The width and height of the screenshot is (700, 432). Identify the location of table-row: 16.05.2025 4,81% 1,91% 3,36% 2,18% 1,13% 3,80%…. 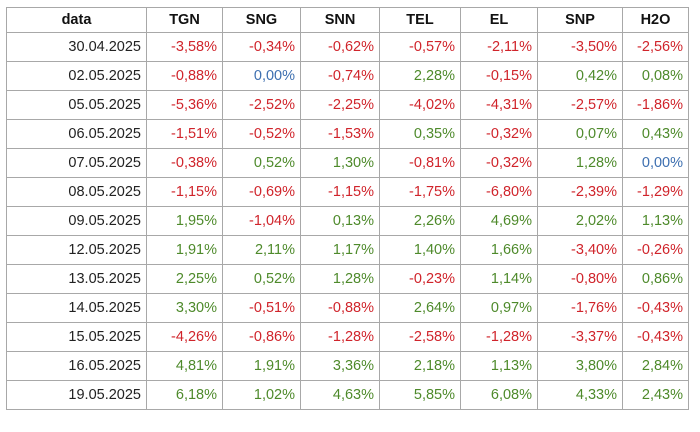
(347, 366).